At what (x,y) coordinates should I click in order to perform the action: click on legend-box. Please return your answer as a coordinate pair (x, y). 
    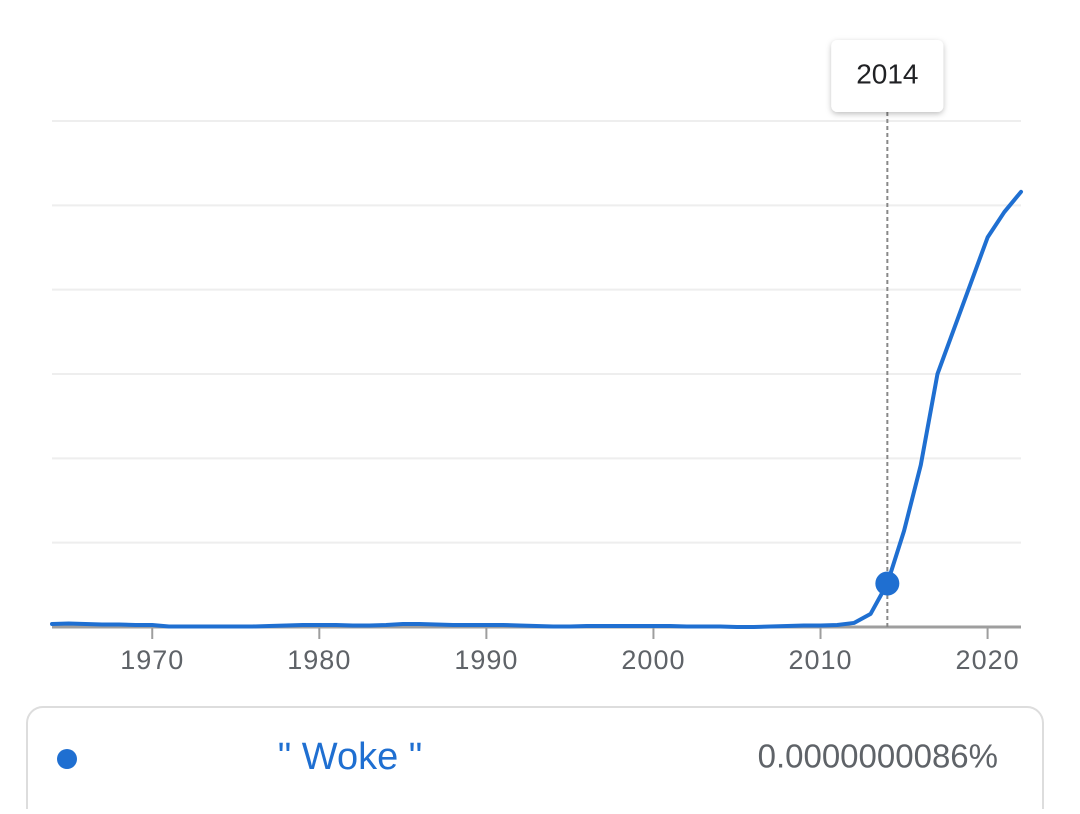
    Looking at the image, I should click on (535, 760).